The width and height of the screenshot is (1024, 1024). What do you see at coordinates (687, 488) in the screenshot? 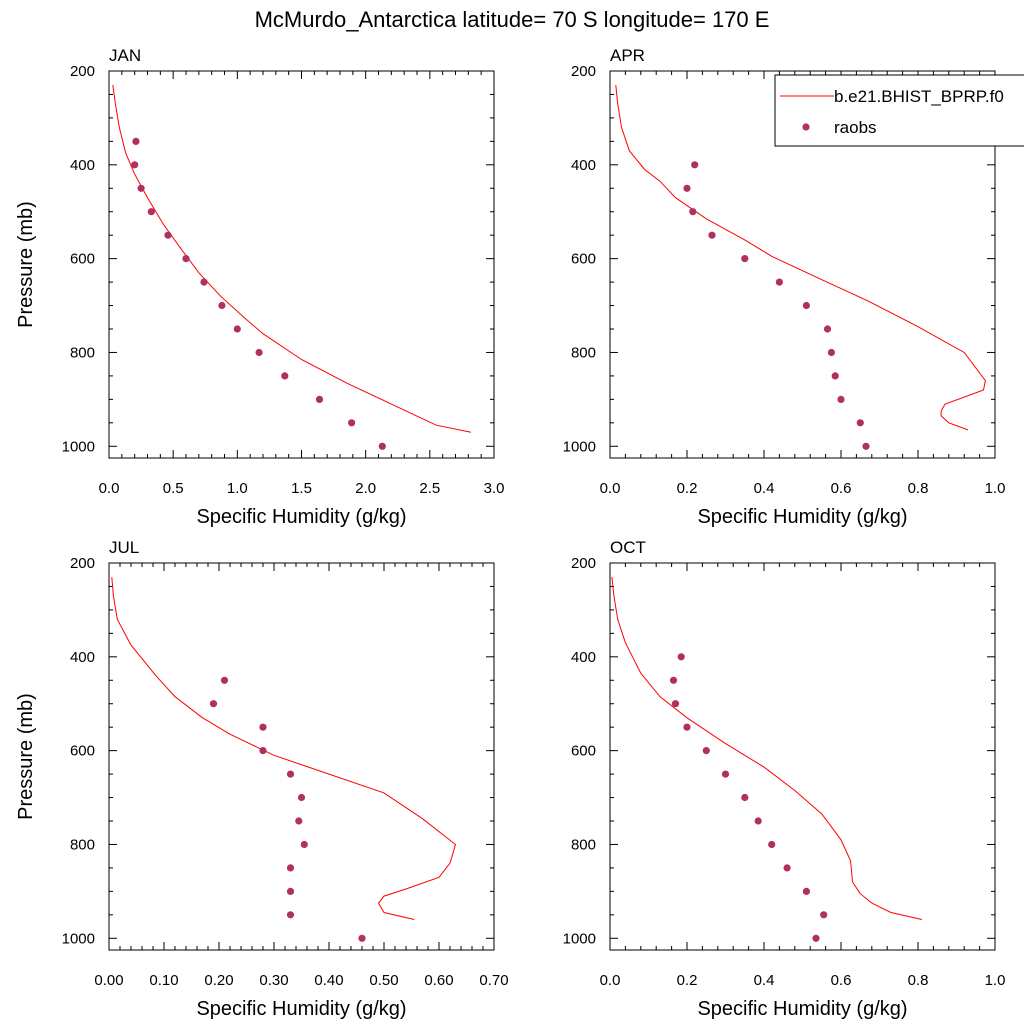
I see `x-tick-label: 0.2` at bounding box center [687, 488].